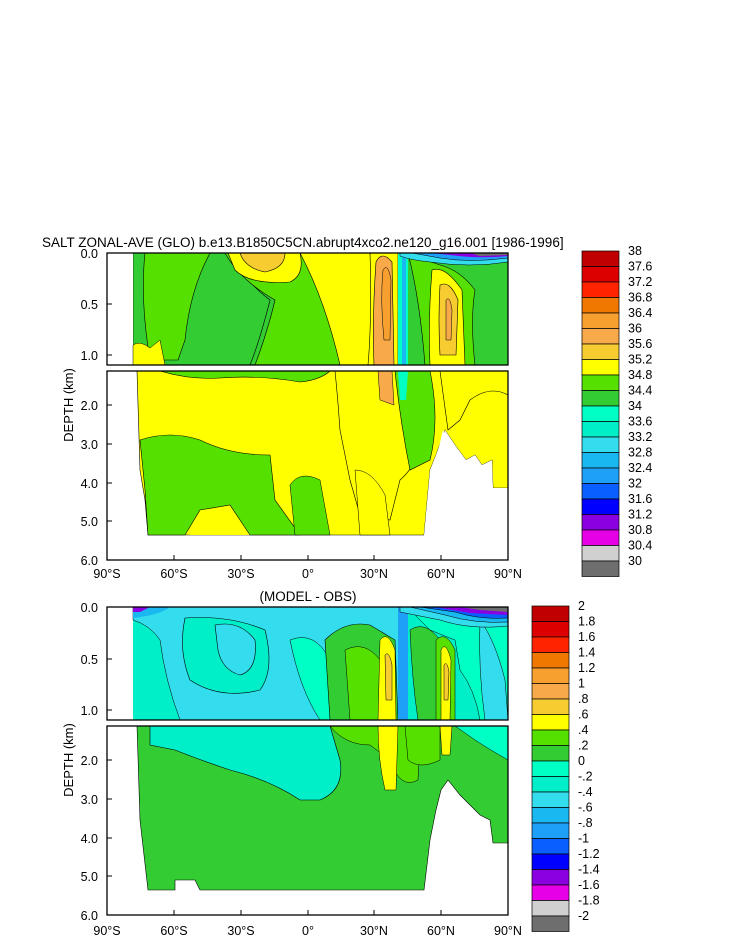 The width and height of the screenshot is (733, 945). I want to click on colorbar-label: 30.4, so click(640, 546).